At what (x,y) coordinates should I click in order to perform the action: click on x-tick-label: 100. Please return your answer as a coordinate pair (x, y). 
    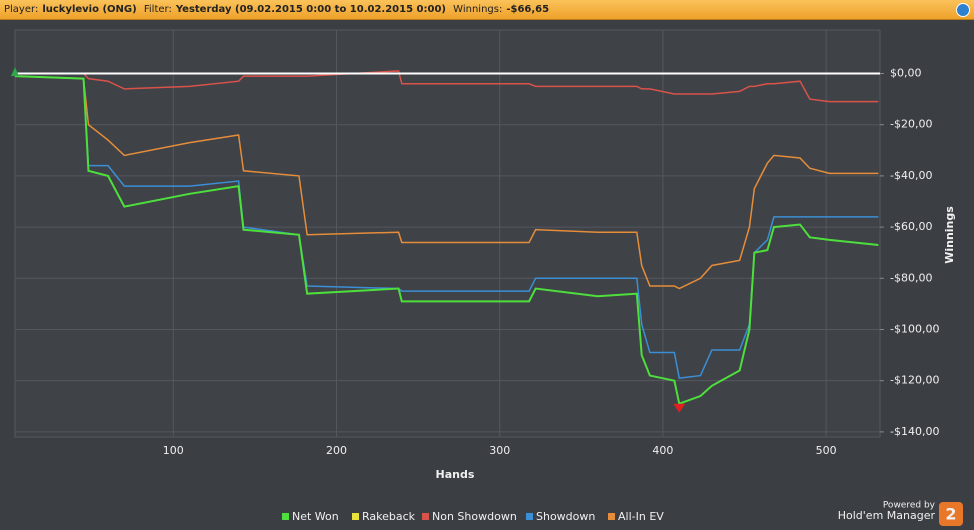
    Looking at the image, I should click on (173, 450).